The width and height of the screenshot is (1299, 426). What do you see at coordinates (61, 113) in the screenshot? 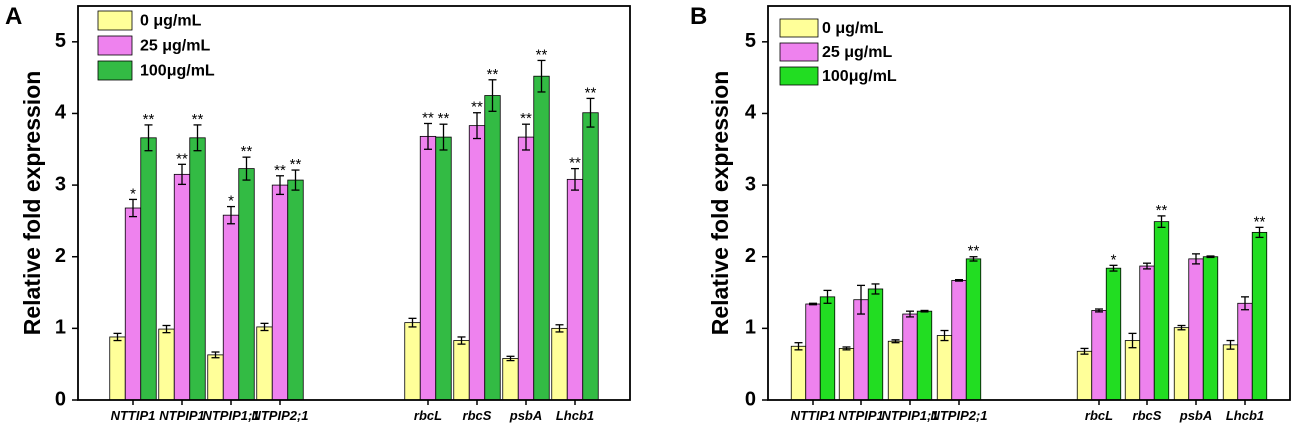
I see `y-tick-label: 4` at bounding box center [61, 113].